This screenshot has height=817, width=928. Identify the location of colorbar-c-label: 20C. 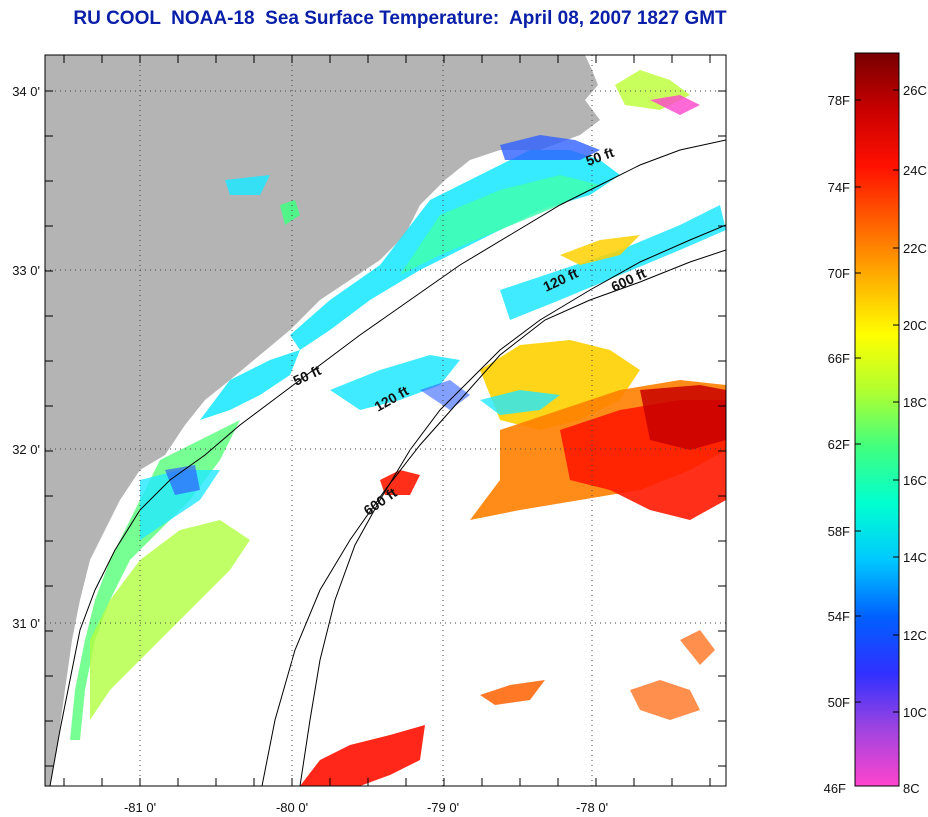
(915, 325).